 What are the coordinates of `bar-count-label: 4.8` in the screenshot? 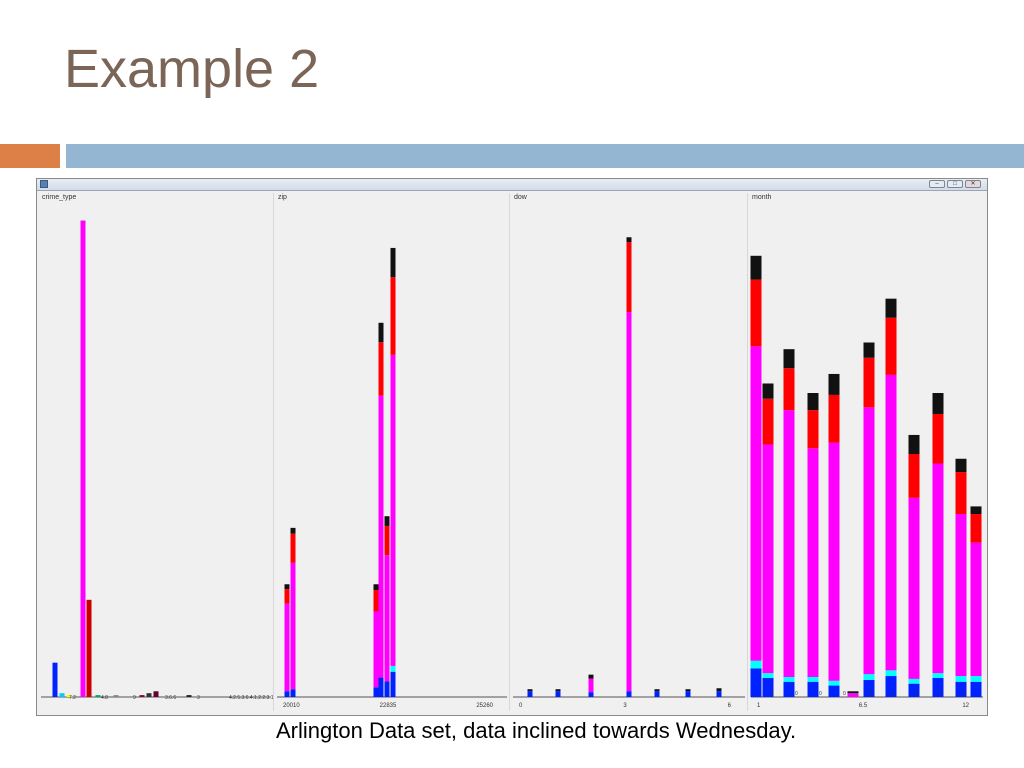 It's located at (104, 698).